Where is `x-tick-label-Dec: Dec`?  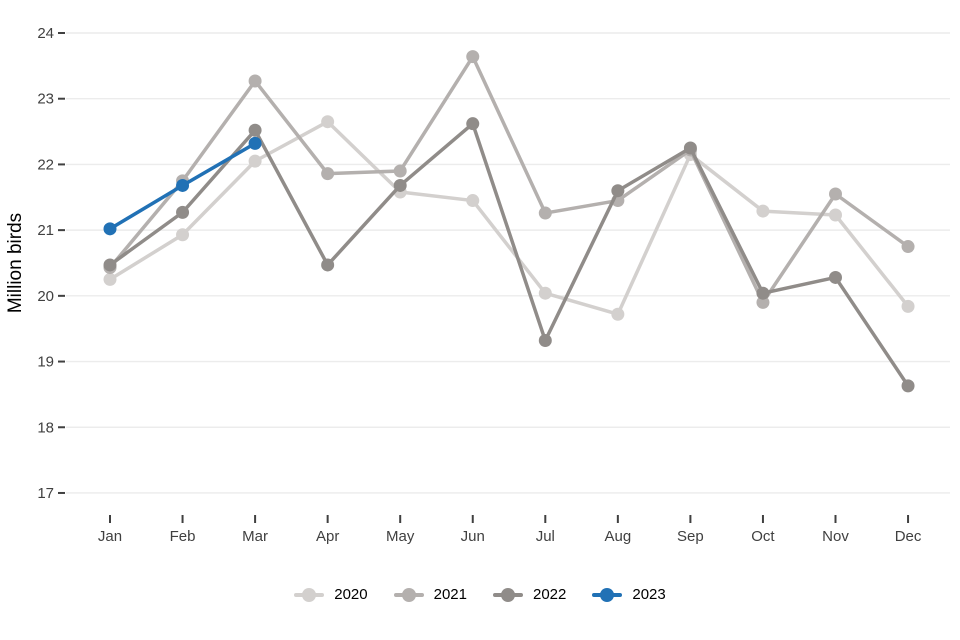
x-tick-label-Dec: Dec is located at coordinates (908, 536).